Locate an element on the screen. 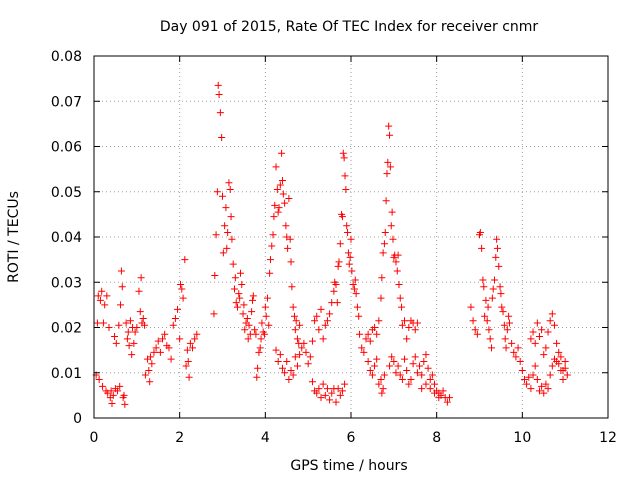  x-tick-label: 6 is located at coordinates (351, 438).